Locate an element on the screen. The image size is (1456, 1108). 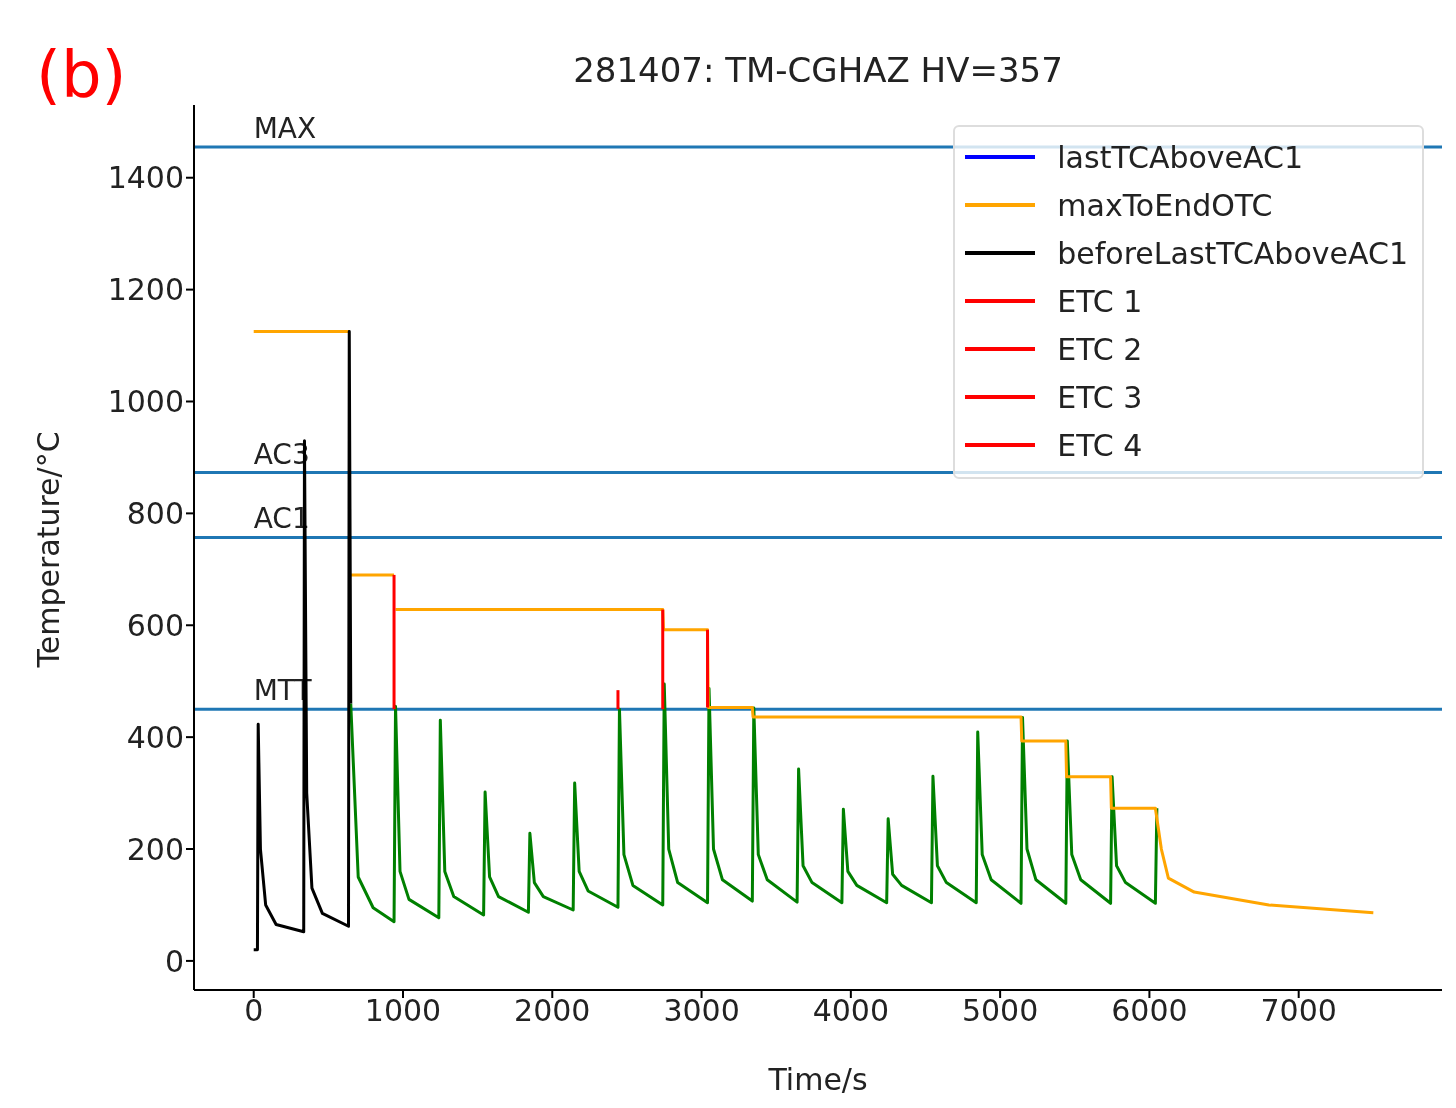
y-tick-label: 0 is located at coordinates (174, 961).